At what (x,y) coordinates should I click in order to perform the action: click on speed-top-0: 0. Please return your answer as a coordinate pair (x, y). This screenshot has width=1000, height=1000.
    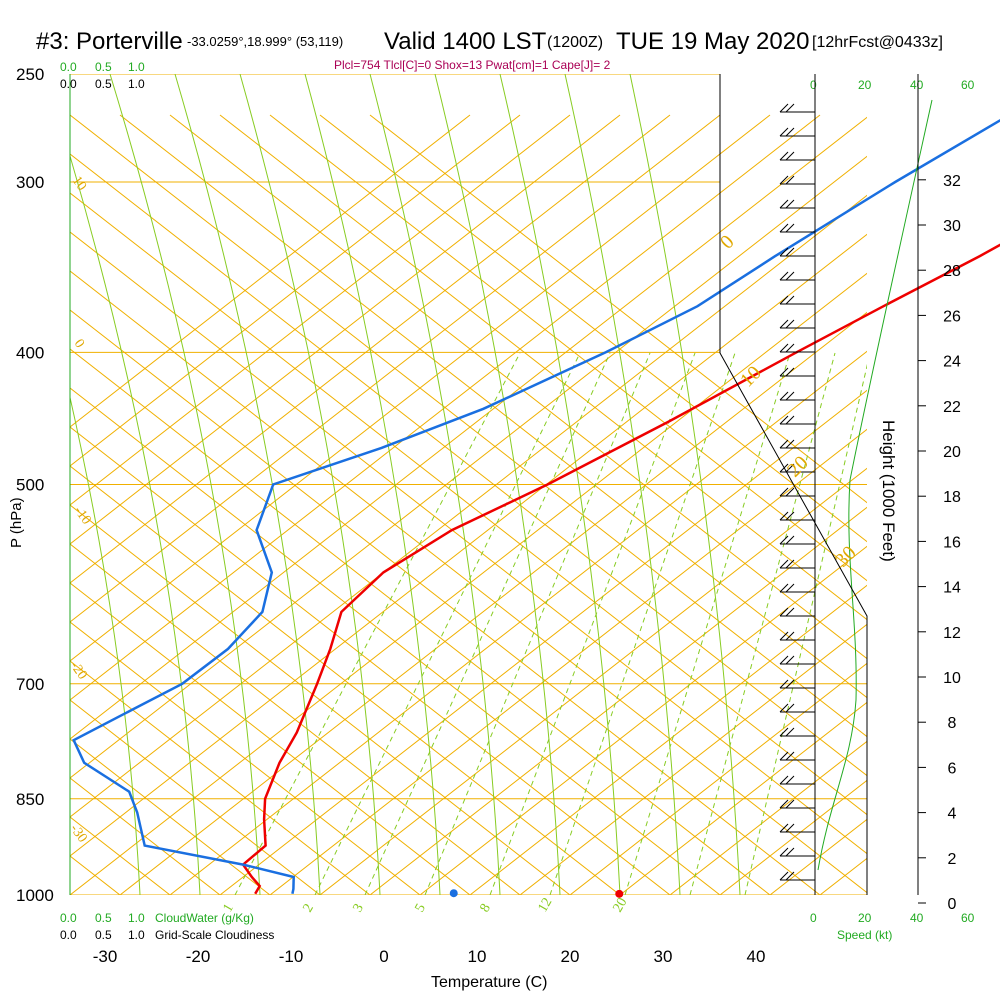
    Looking at the image, I should click on (813, 85).